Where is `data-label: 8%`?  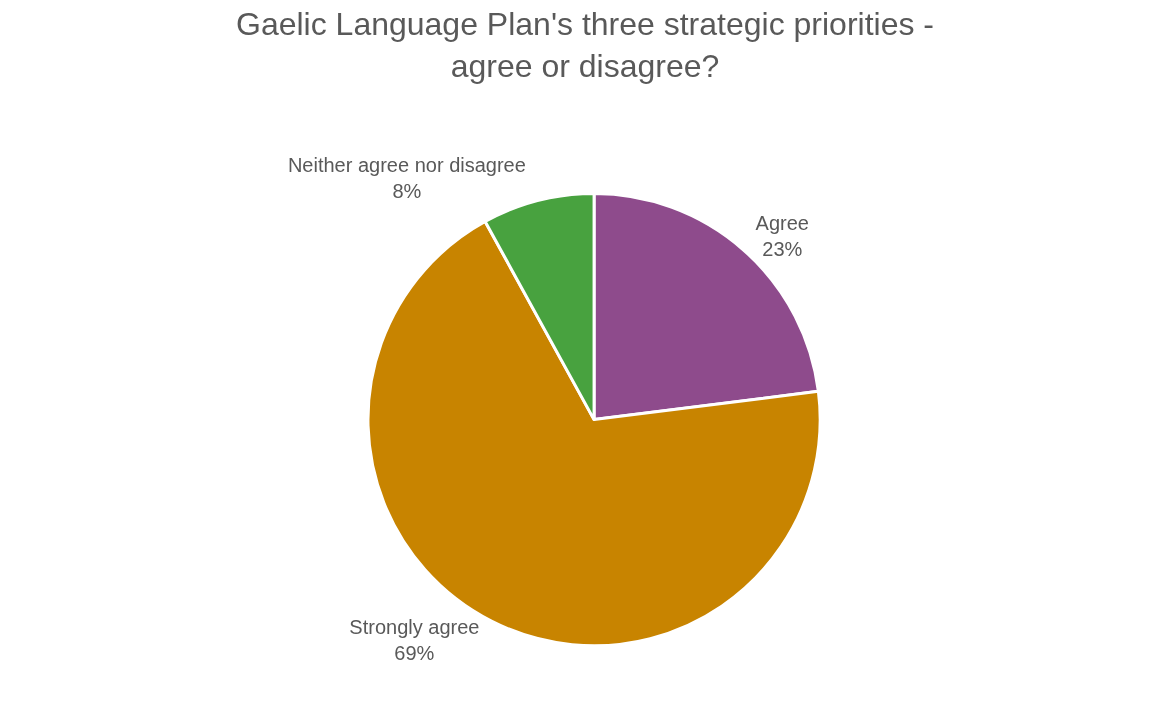 data-label: 8% is located at coordinates (407, 191).